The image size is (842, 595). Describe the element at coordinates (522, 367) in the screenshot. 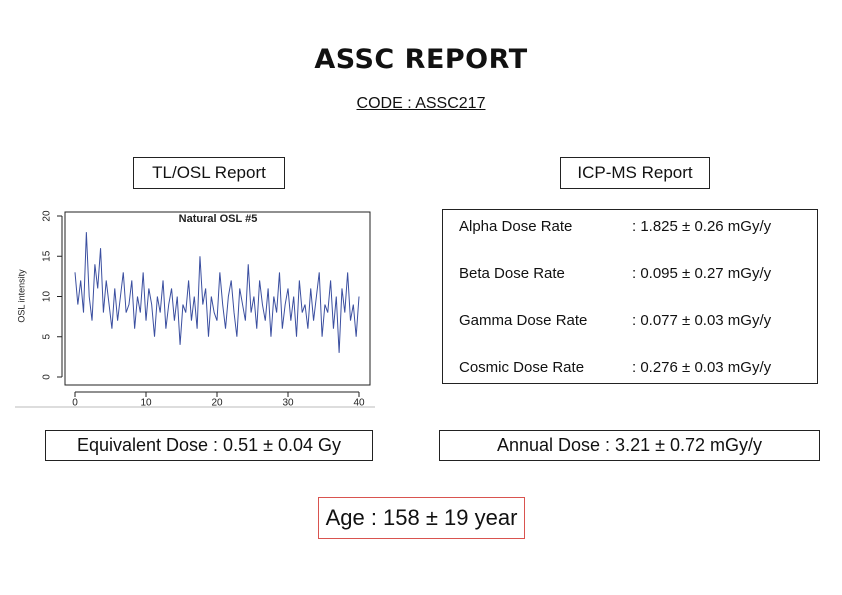

I see `dose-label: Cosmic Dose Rate` at that location.